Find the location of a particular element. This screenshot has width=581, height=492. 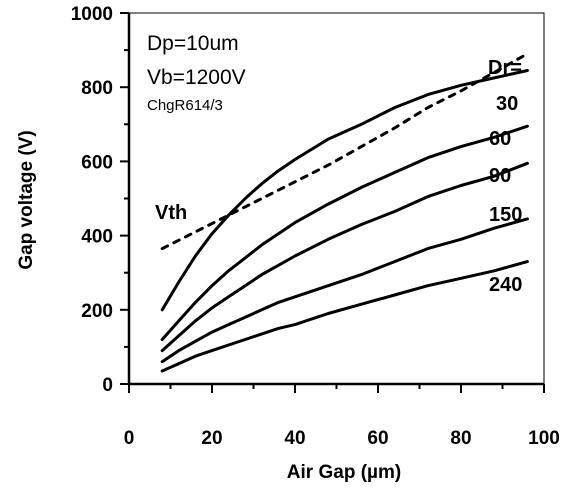

x-tick-label: 20 is located at coordinates (211, 438).